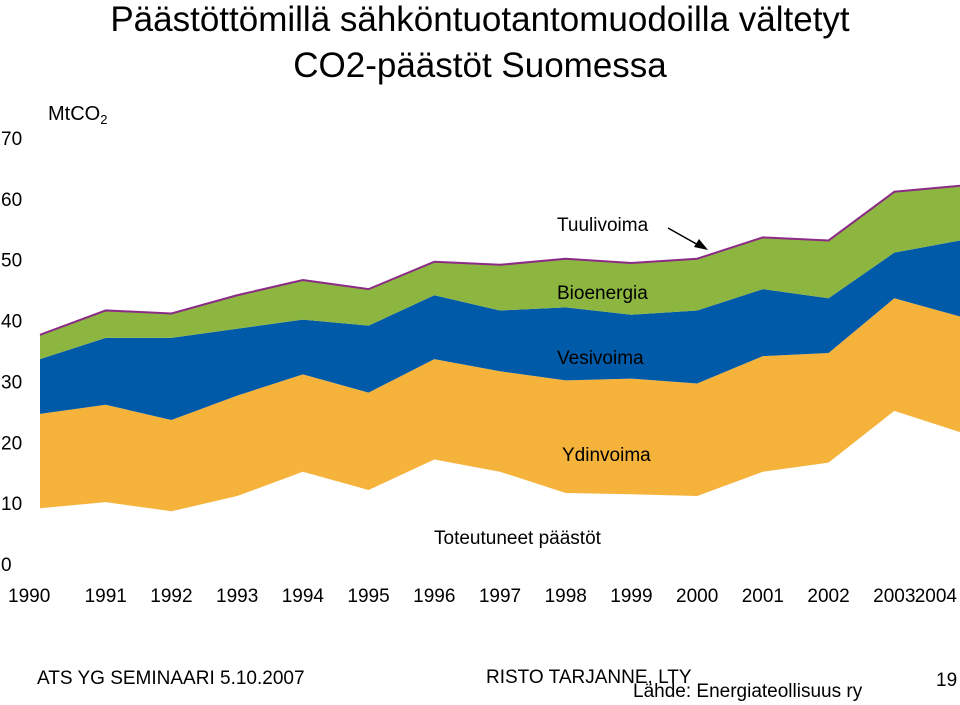 This screenshot has height=705, width=960. What do you see at coordinates (237, 596) in the screenshot?
I see `x-tick-label: 1993` at bounding box center [237, 596].